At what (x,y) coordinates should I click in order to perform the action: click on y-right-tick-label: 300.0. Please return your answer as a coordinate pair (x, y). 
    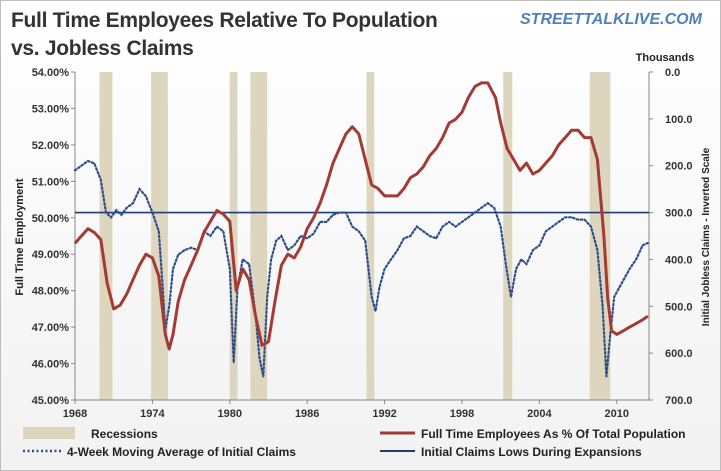
    Looking at the image, I should click on (679, 214).